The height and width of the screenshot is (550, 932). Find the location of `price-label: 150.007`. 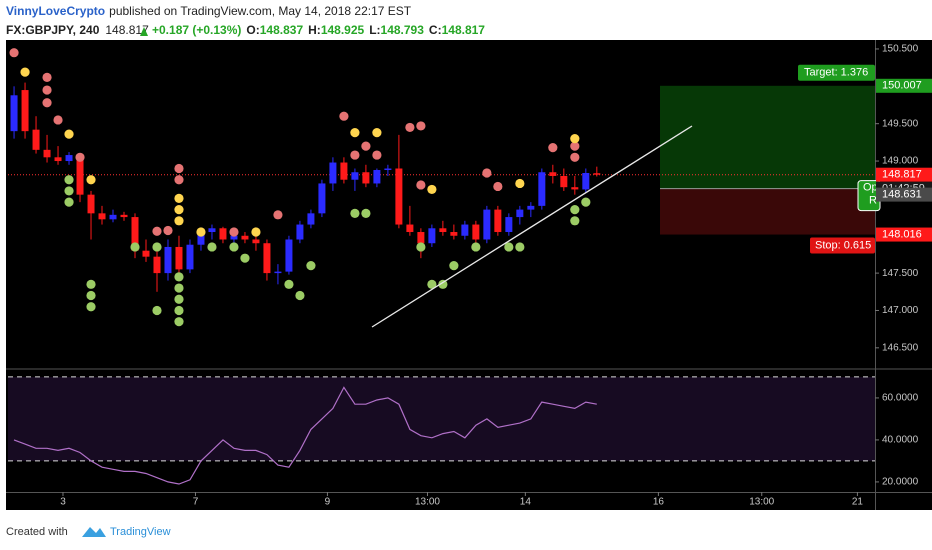

price-label: 150.007 is located at coordinates (902, 86).